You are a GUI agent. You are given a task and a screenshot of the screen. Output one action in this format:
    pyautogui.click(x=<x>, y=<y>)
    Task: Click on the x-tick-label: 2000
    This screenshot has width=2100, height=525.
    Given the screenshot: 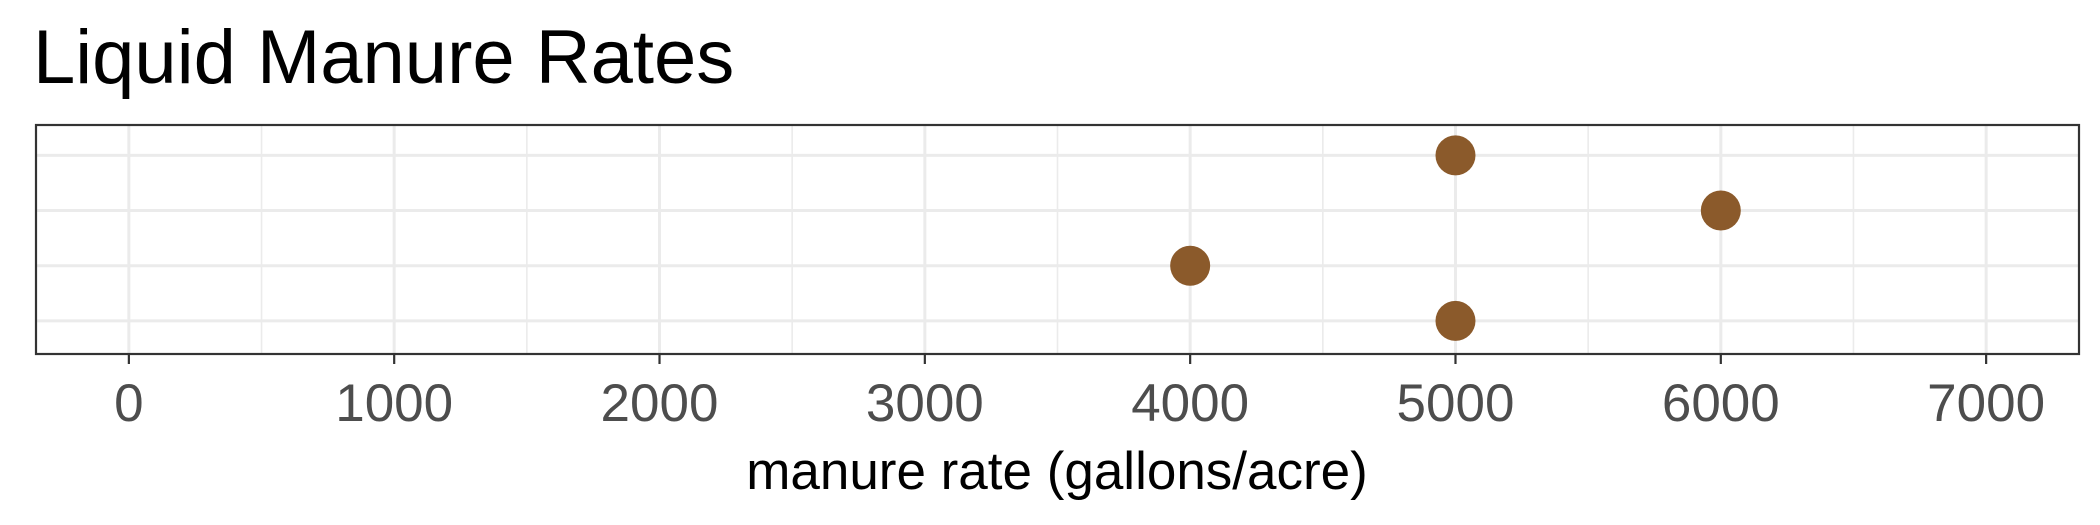 What is the action you would take?
    pyautogui.click(x=660, y=403)
    